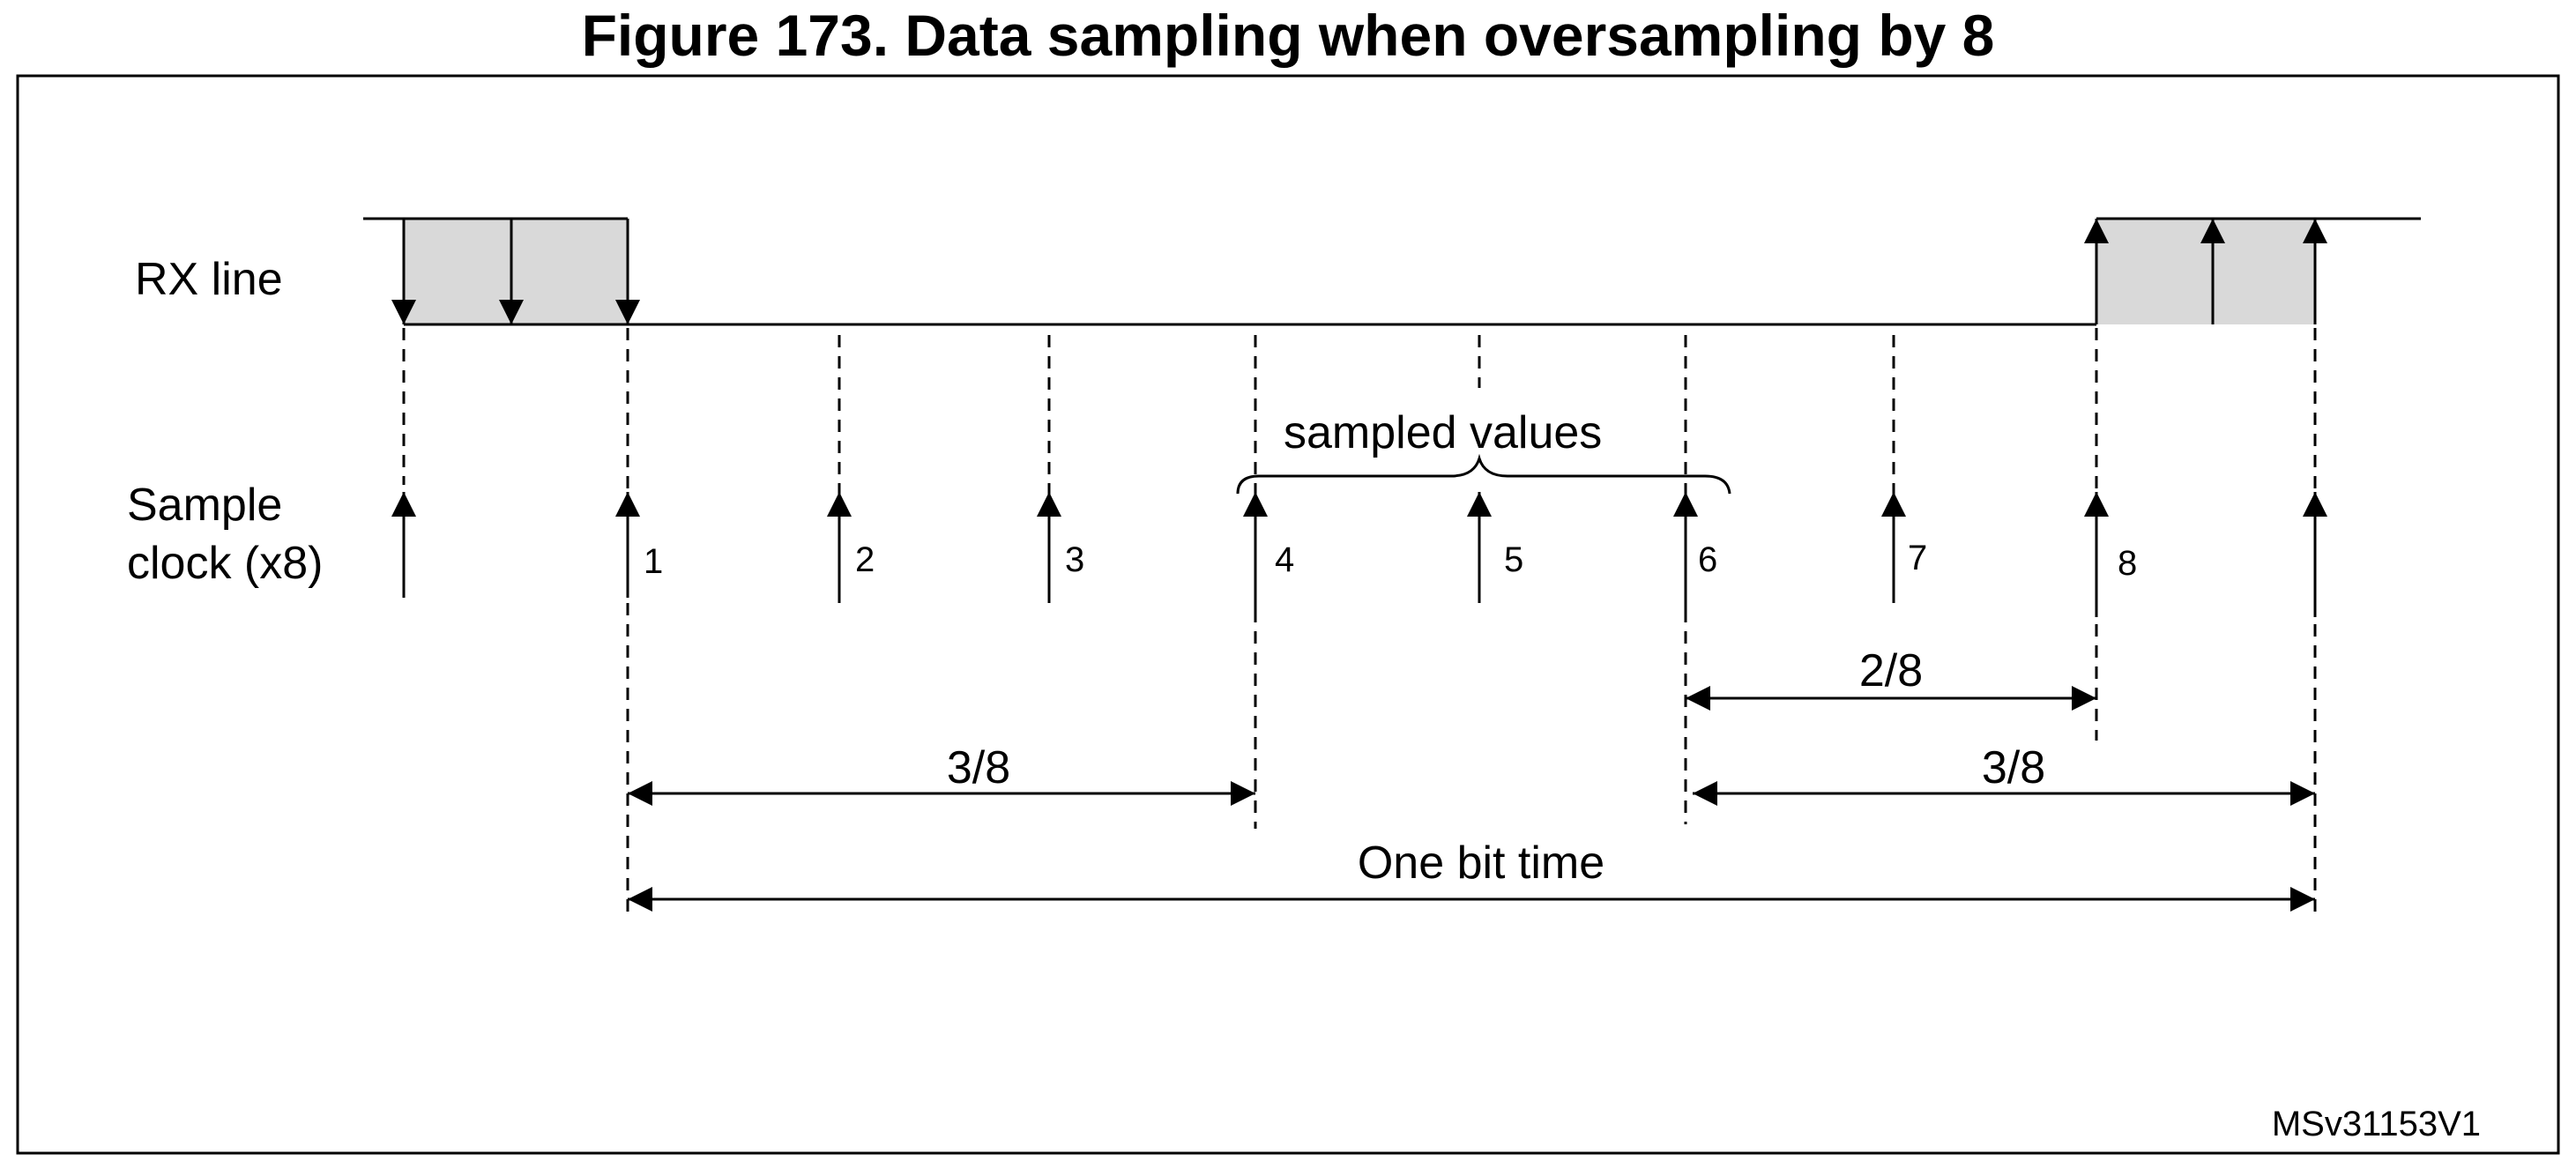  What do you see at coordinates (516, 271) in the screenshot?
I see `rx-transition-region-left` at bounding box center [516, 271].